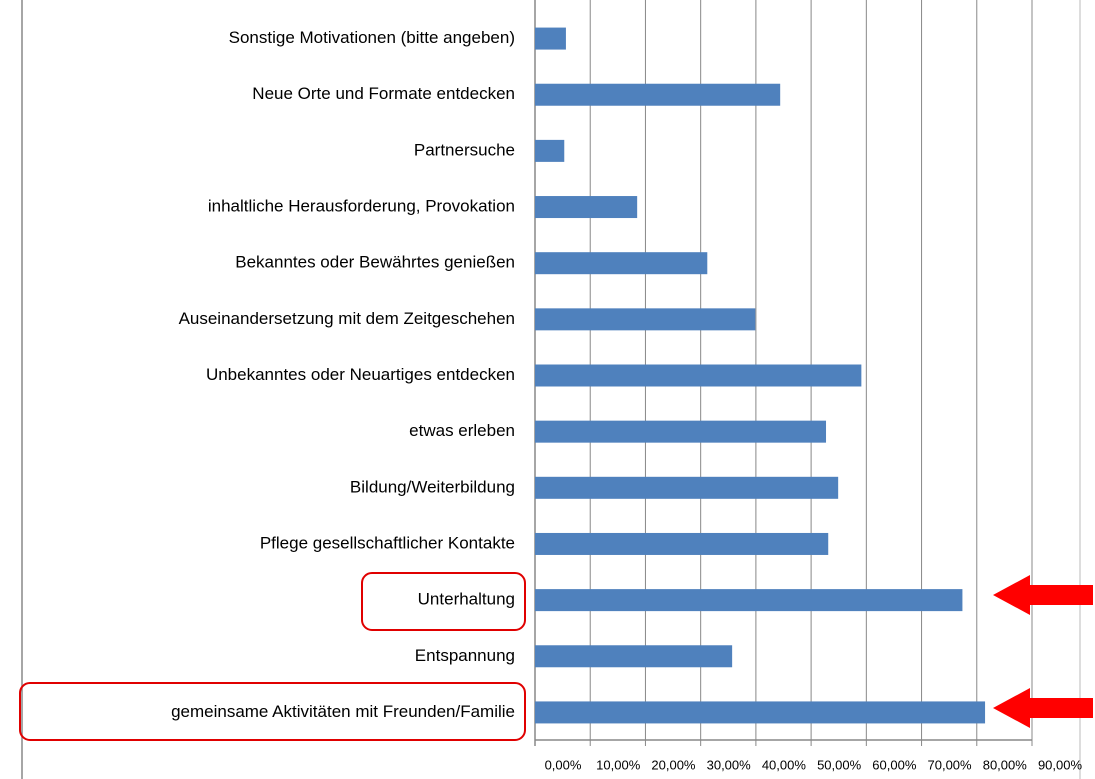 This screenshot has height=779, width=1095. Describe the element at coordinates (347, 318) in the screenshot. I see `y-tick-label: Auseinandersetzung mit dem Zeitgeschehen` at that location.